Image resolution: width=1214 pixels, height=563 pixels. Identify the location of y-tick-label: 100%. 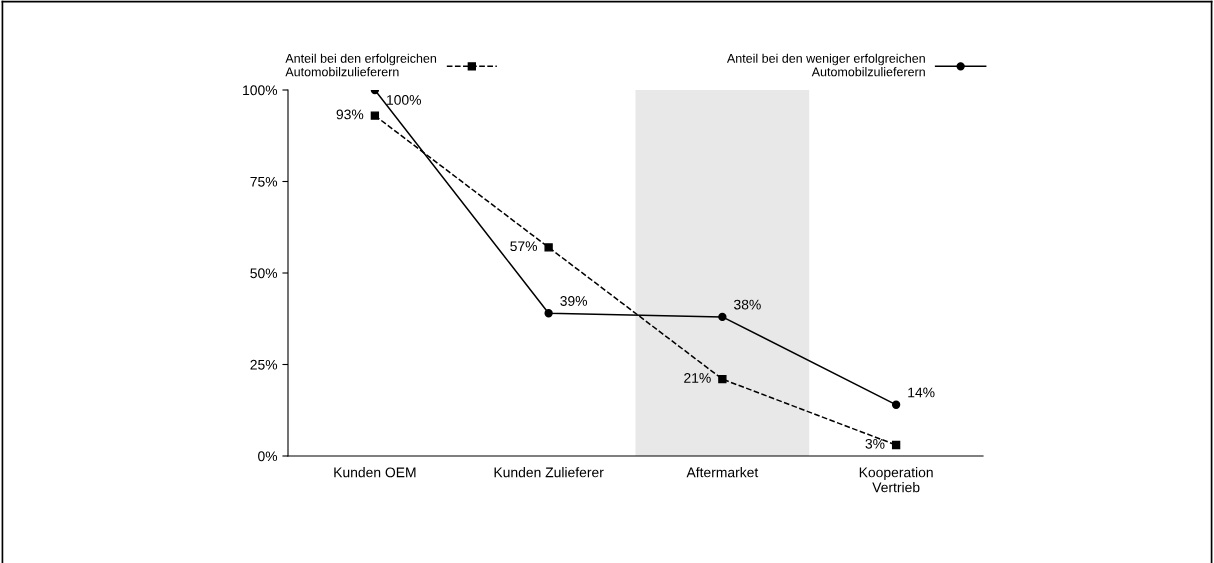
(260, 90).